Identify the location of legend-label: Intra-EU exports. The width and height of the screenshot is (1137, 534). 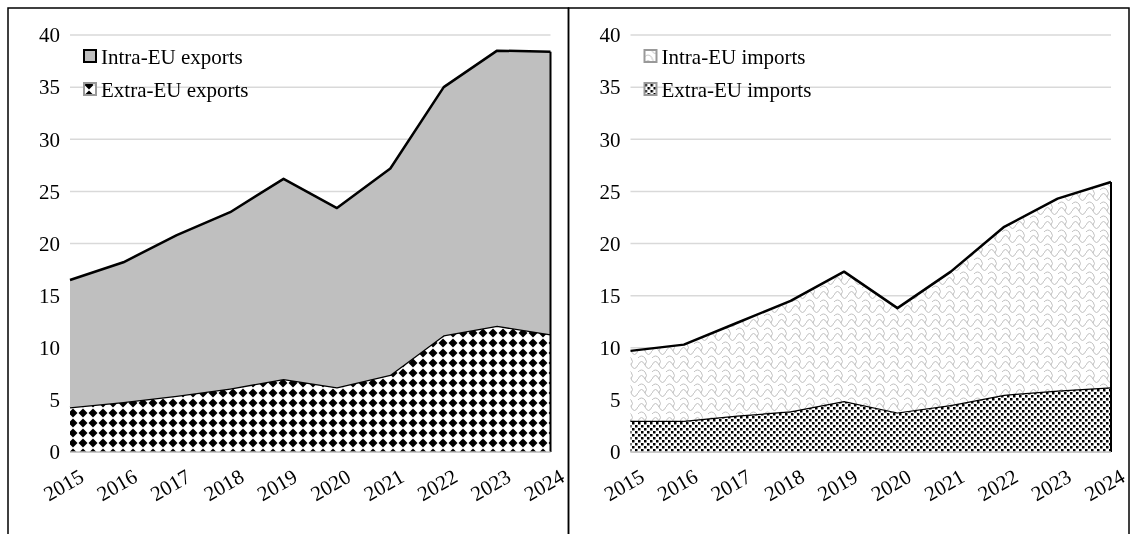
(172, 57).